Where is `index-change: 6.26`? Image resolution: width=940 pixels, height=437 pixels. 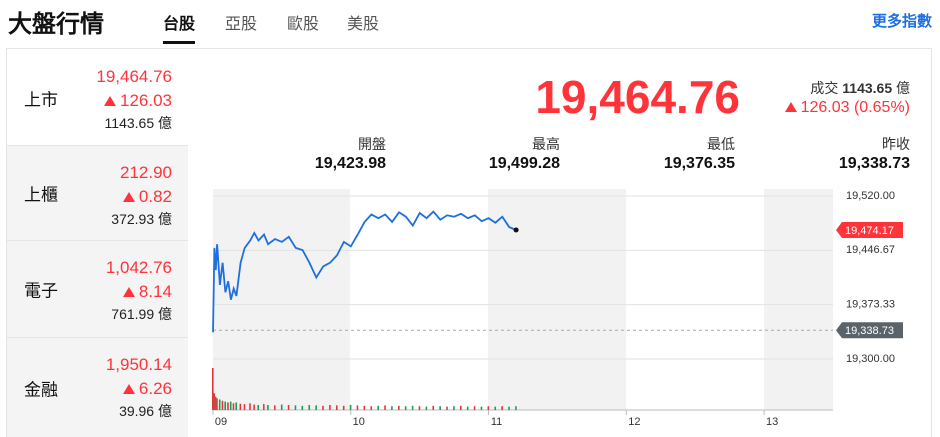
index-change: 6.26 is located at coordinates (147, 389).